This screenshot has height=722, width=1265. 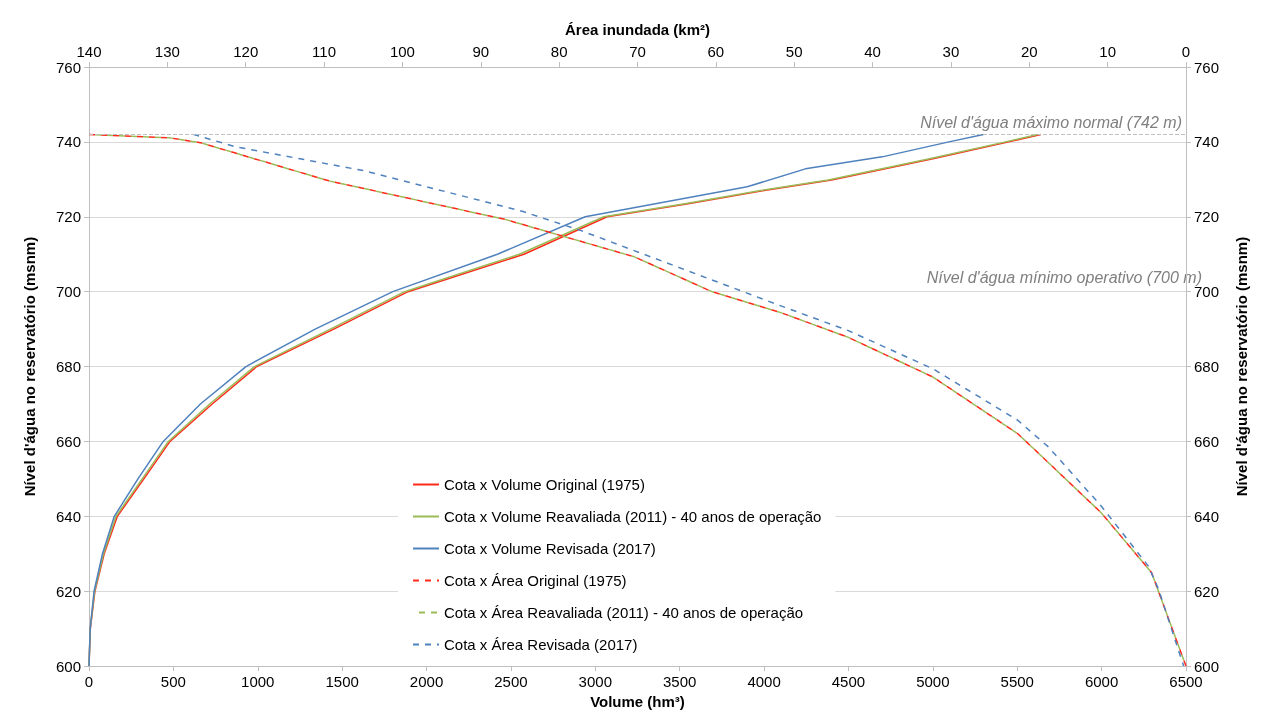 I want to click on x2-tick-label: 30, so click(x=951, y=51).